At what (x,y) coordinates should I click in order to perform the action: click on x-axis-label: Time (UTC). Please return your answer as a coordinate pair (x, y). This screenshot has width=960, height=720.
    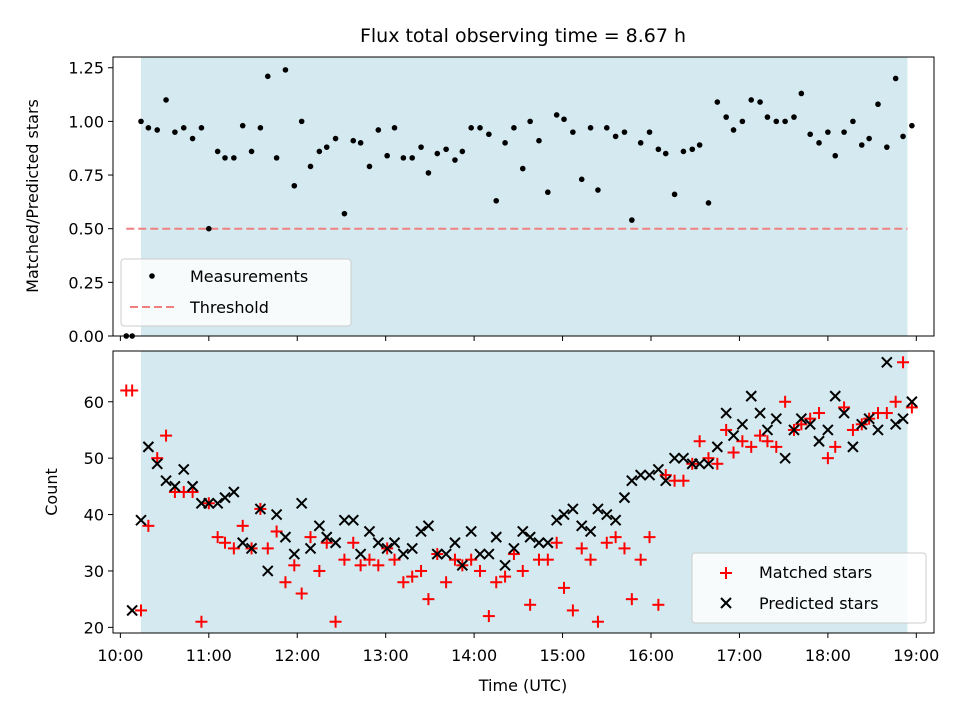
    Looking at the image, I should click on (522, 685).